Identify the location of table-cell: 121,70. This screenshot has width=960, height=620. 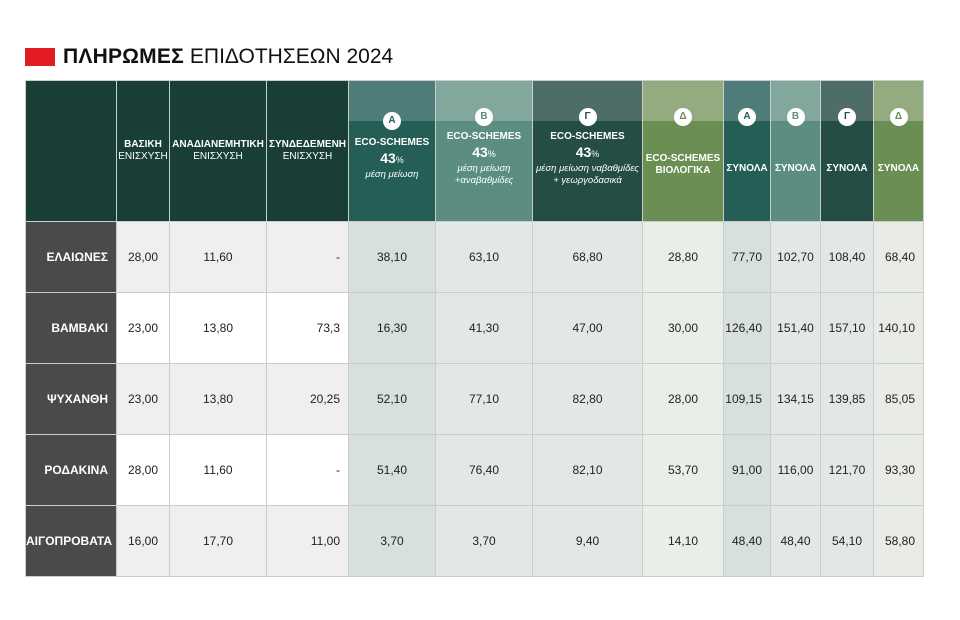
(847, 470).